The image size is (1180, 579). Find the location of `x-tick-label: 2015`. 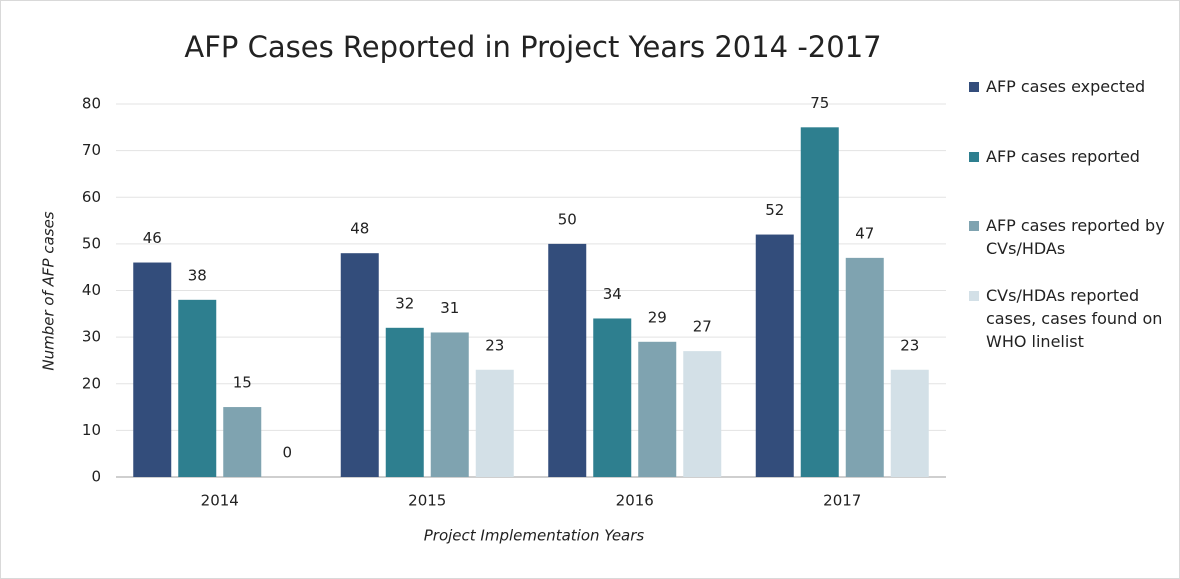

x-tick-label: 2015 is located at coordinates (427, 501).